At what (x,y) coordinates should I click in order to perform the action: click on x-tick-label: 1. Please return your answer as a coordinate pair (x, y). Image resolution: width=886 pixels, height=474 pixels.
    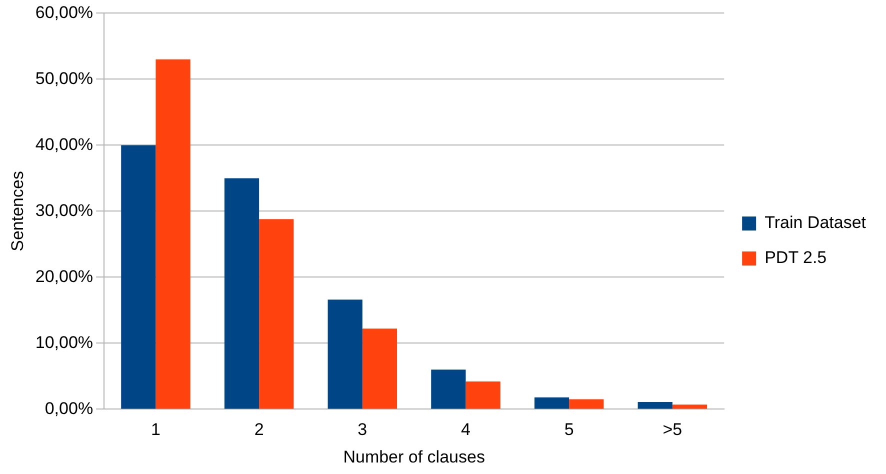
    Looking at the image, I should click on (155, 430).